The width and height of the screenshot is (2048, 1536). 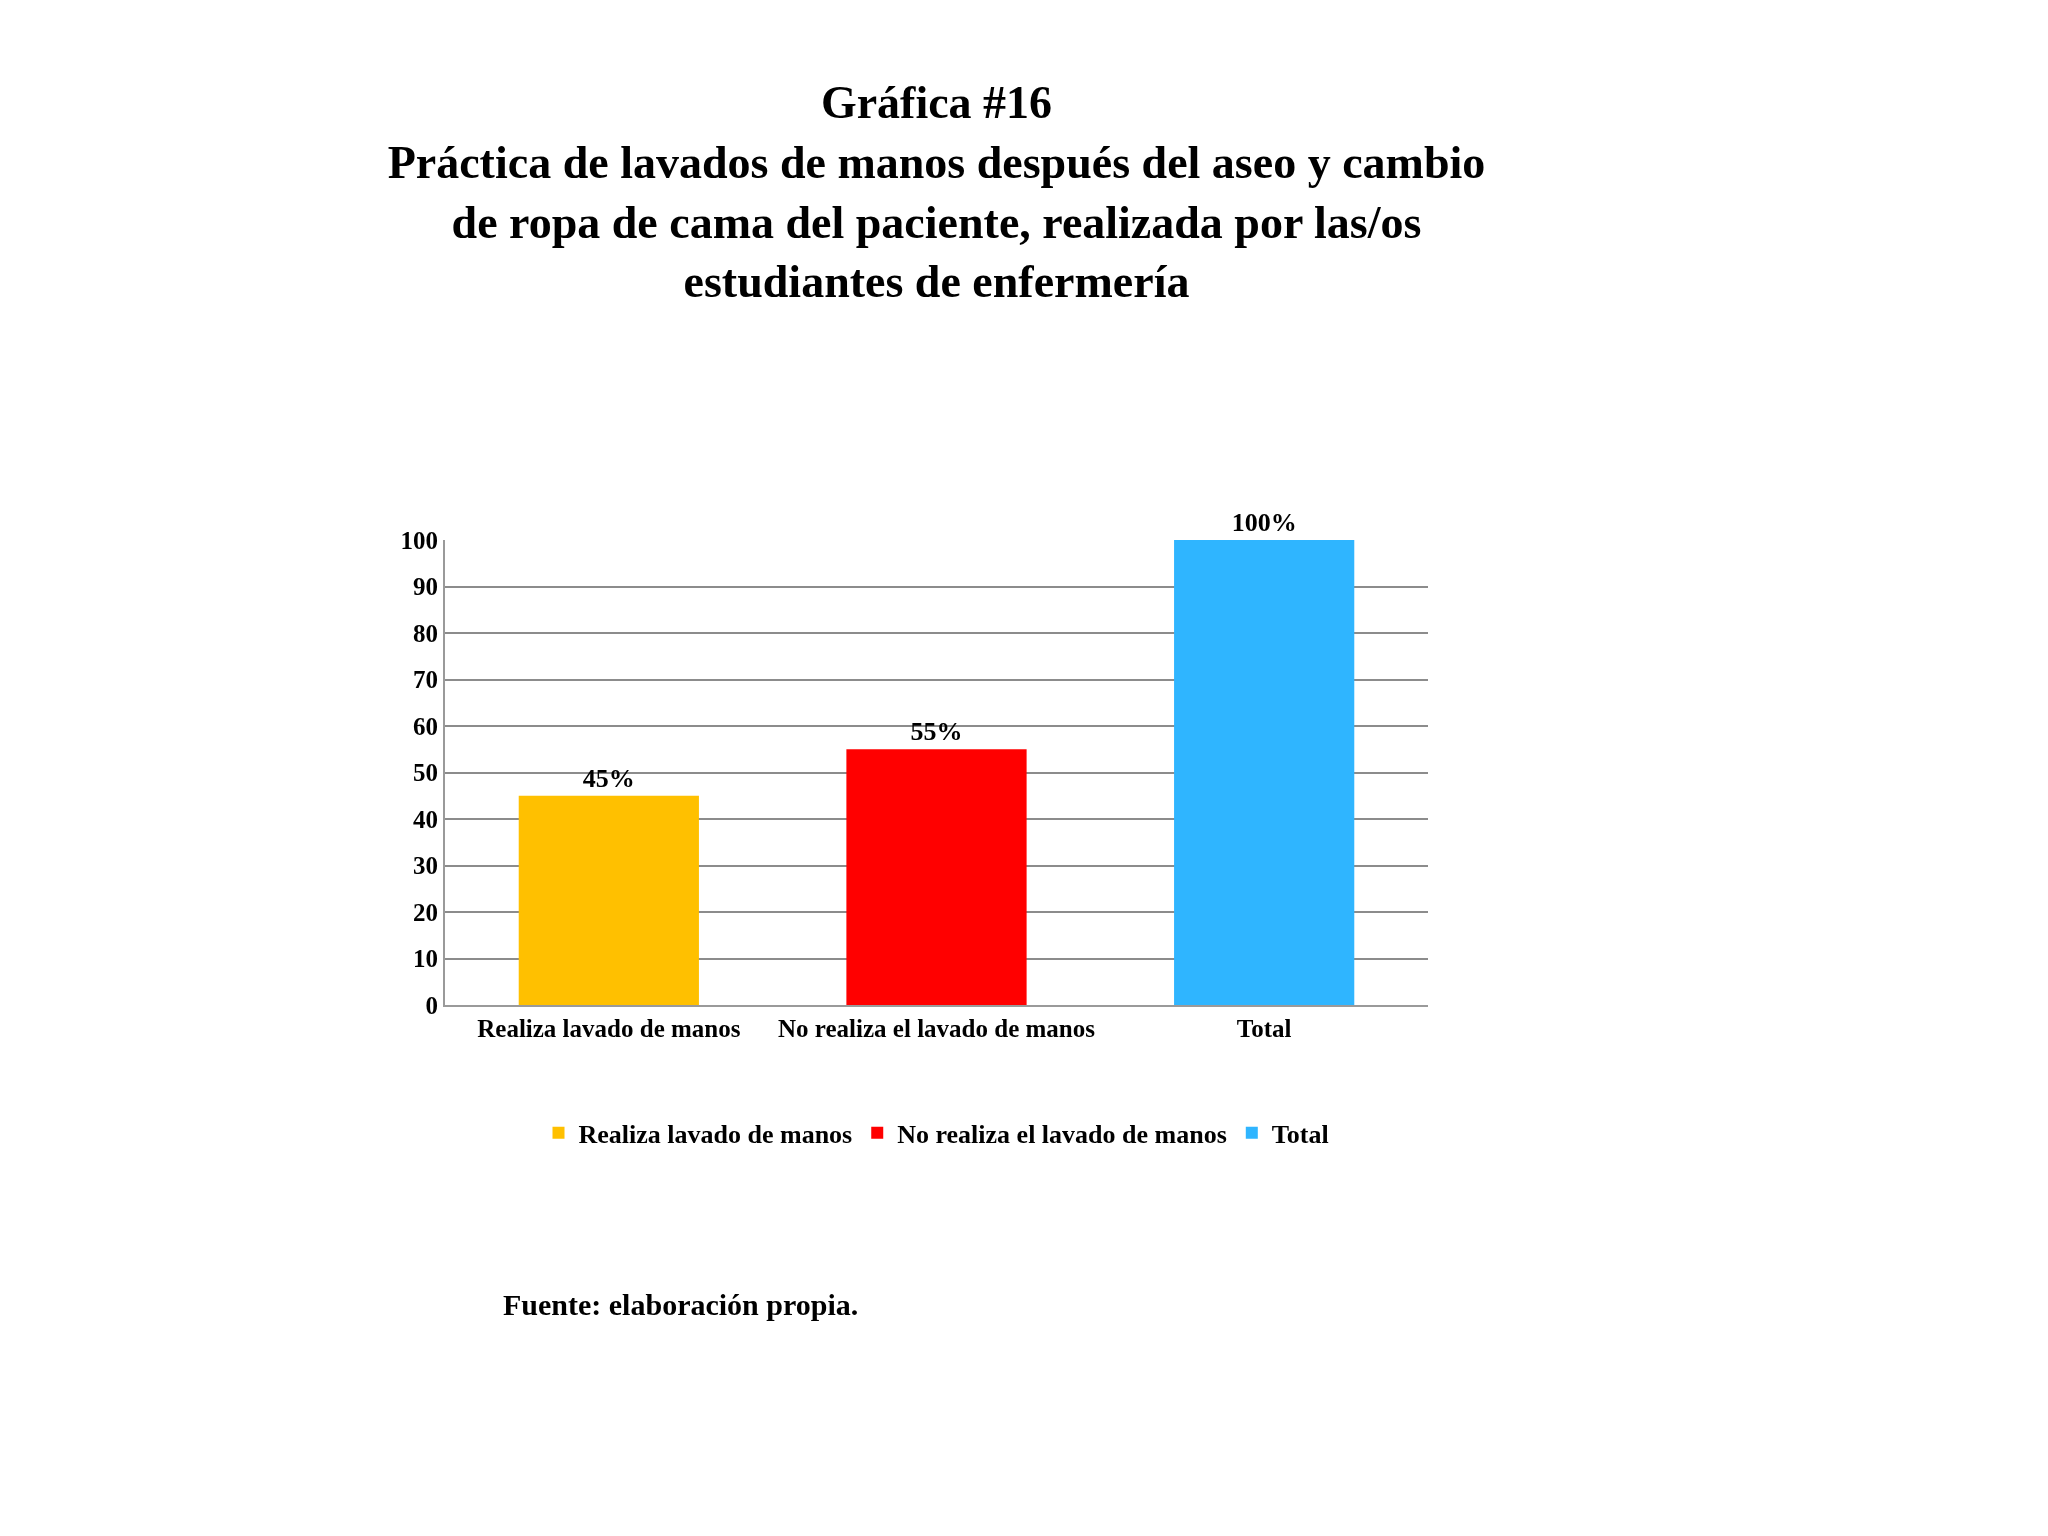 I want to click on y-tick-label: 70, so click(x=425, y=680).